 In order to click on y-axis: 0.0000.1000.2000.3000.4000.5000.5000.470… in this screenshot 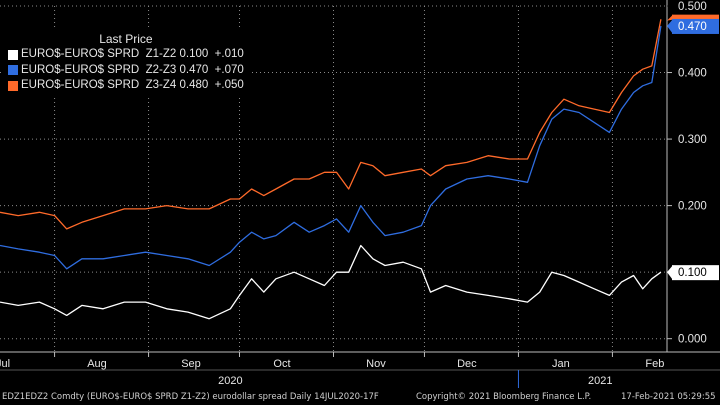, I will do `click(692, 176)`.